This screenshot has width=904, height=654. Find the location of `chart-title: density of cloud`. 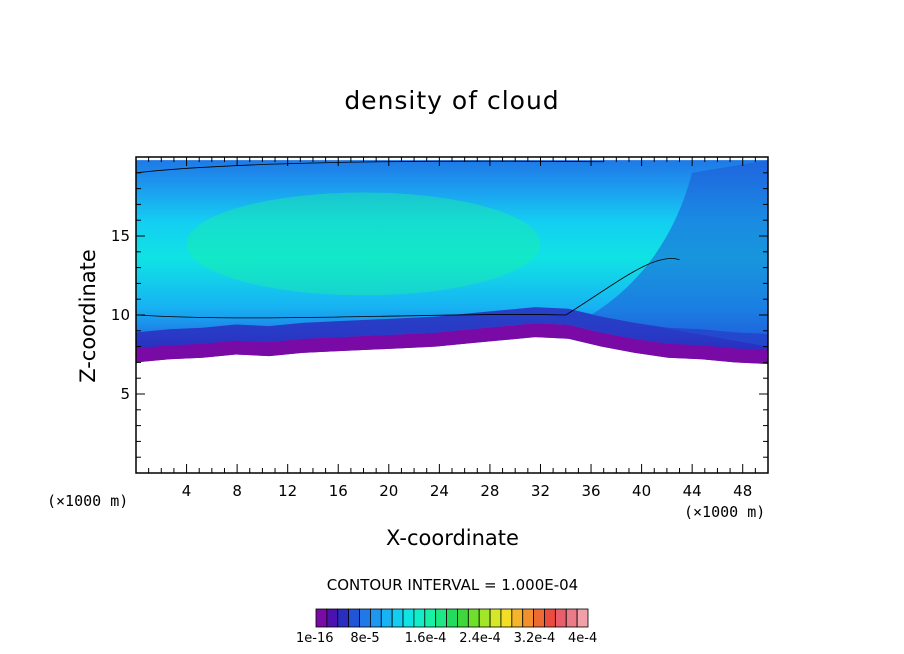

chart-title: density of cloud is located at coordinates (452, 100).